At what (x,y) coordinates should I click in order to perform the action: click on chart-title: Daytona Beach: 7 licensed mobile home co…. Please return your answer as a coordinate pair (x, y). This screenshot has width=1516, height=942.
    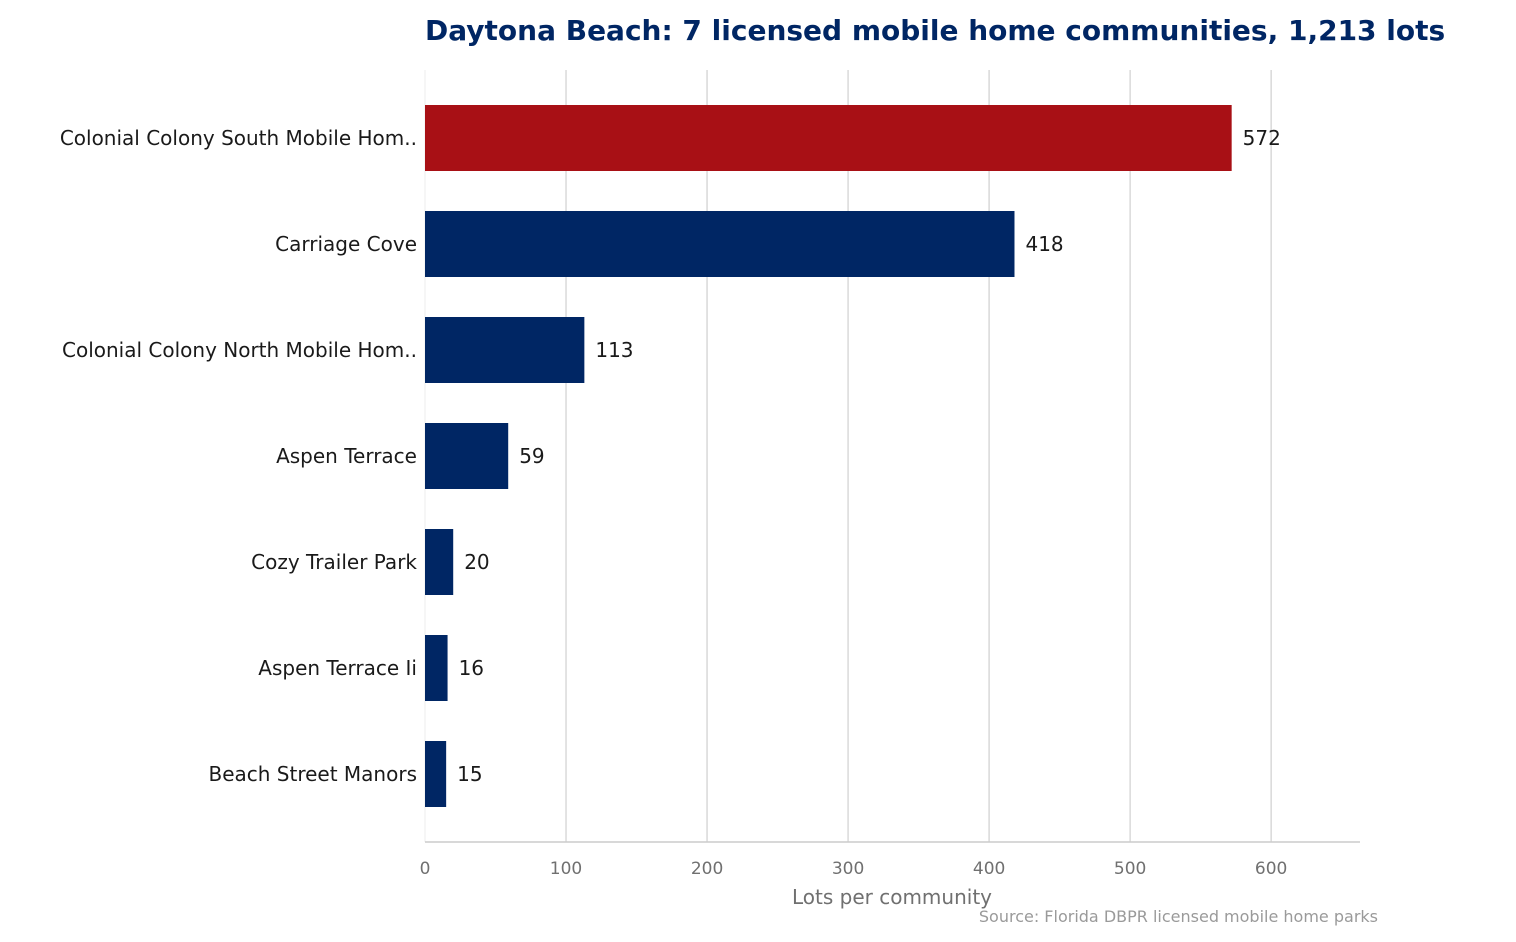
    Looking at the image, I should click on (935, 30).